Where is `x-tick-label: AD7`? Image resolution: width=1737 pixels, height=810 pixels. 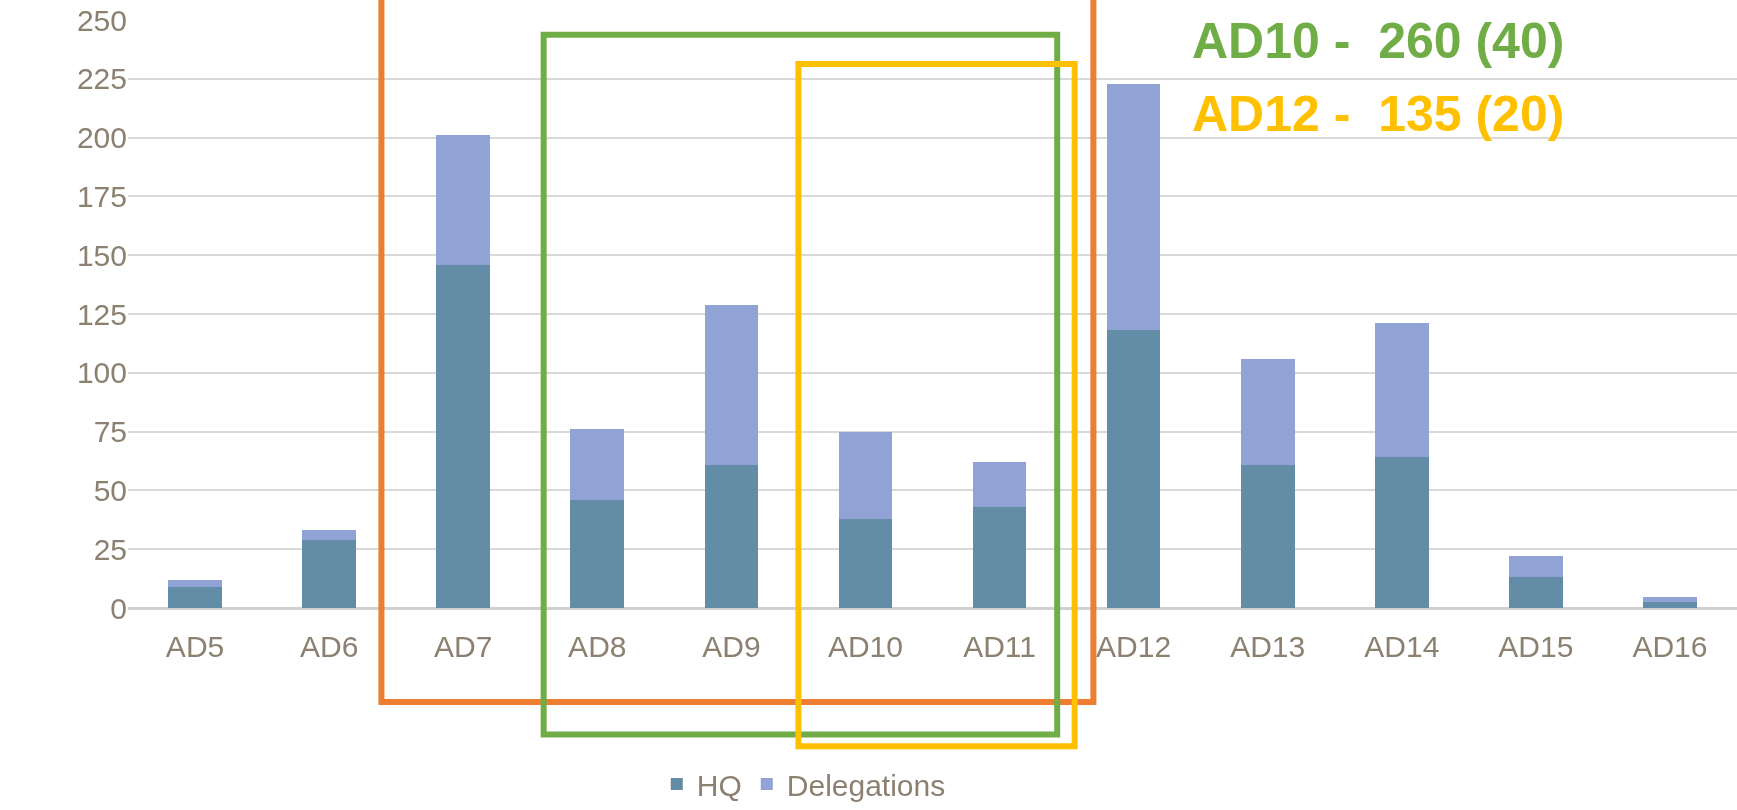
x-tick-label: AD7 is located at coordinates (463, 646).